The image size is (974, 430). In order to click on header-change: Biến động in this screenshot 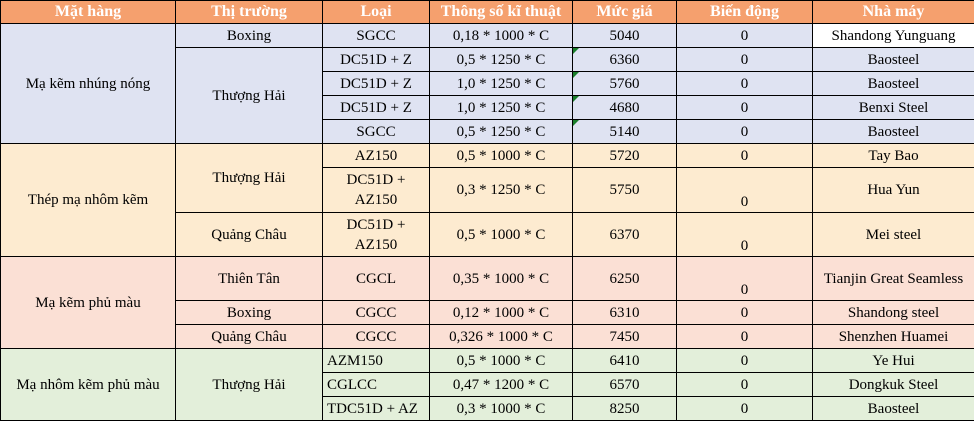, I will do `click(744, 12)`.